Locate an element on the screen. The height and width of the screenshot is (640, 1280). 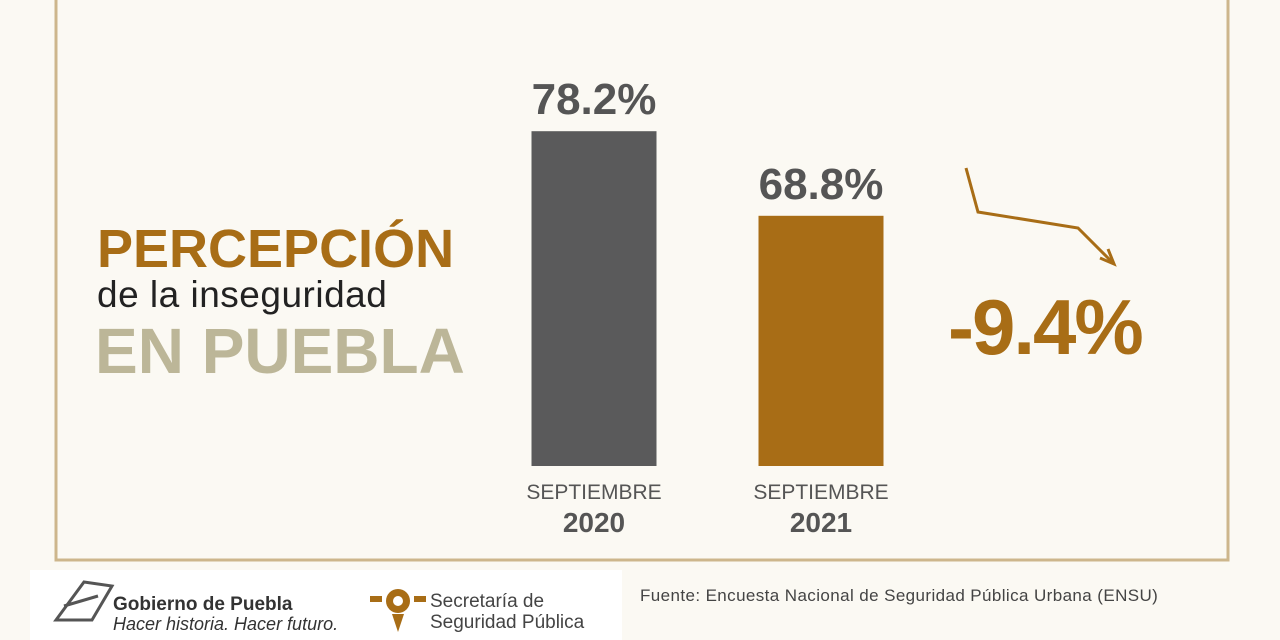
secretariat-line: Seguridad Pública is located at coordinates (507, 622).